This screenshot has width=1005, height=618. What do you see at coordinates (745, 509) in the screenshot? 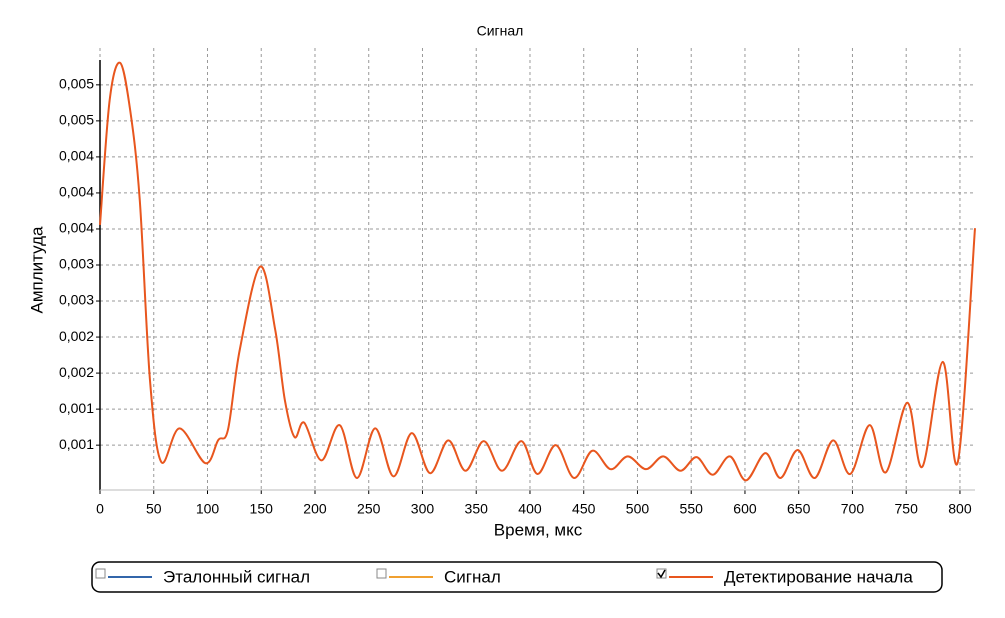
I see `x-tick-label: 600` at bounding box center [745, 509].